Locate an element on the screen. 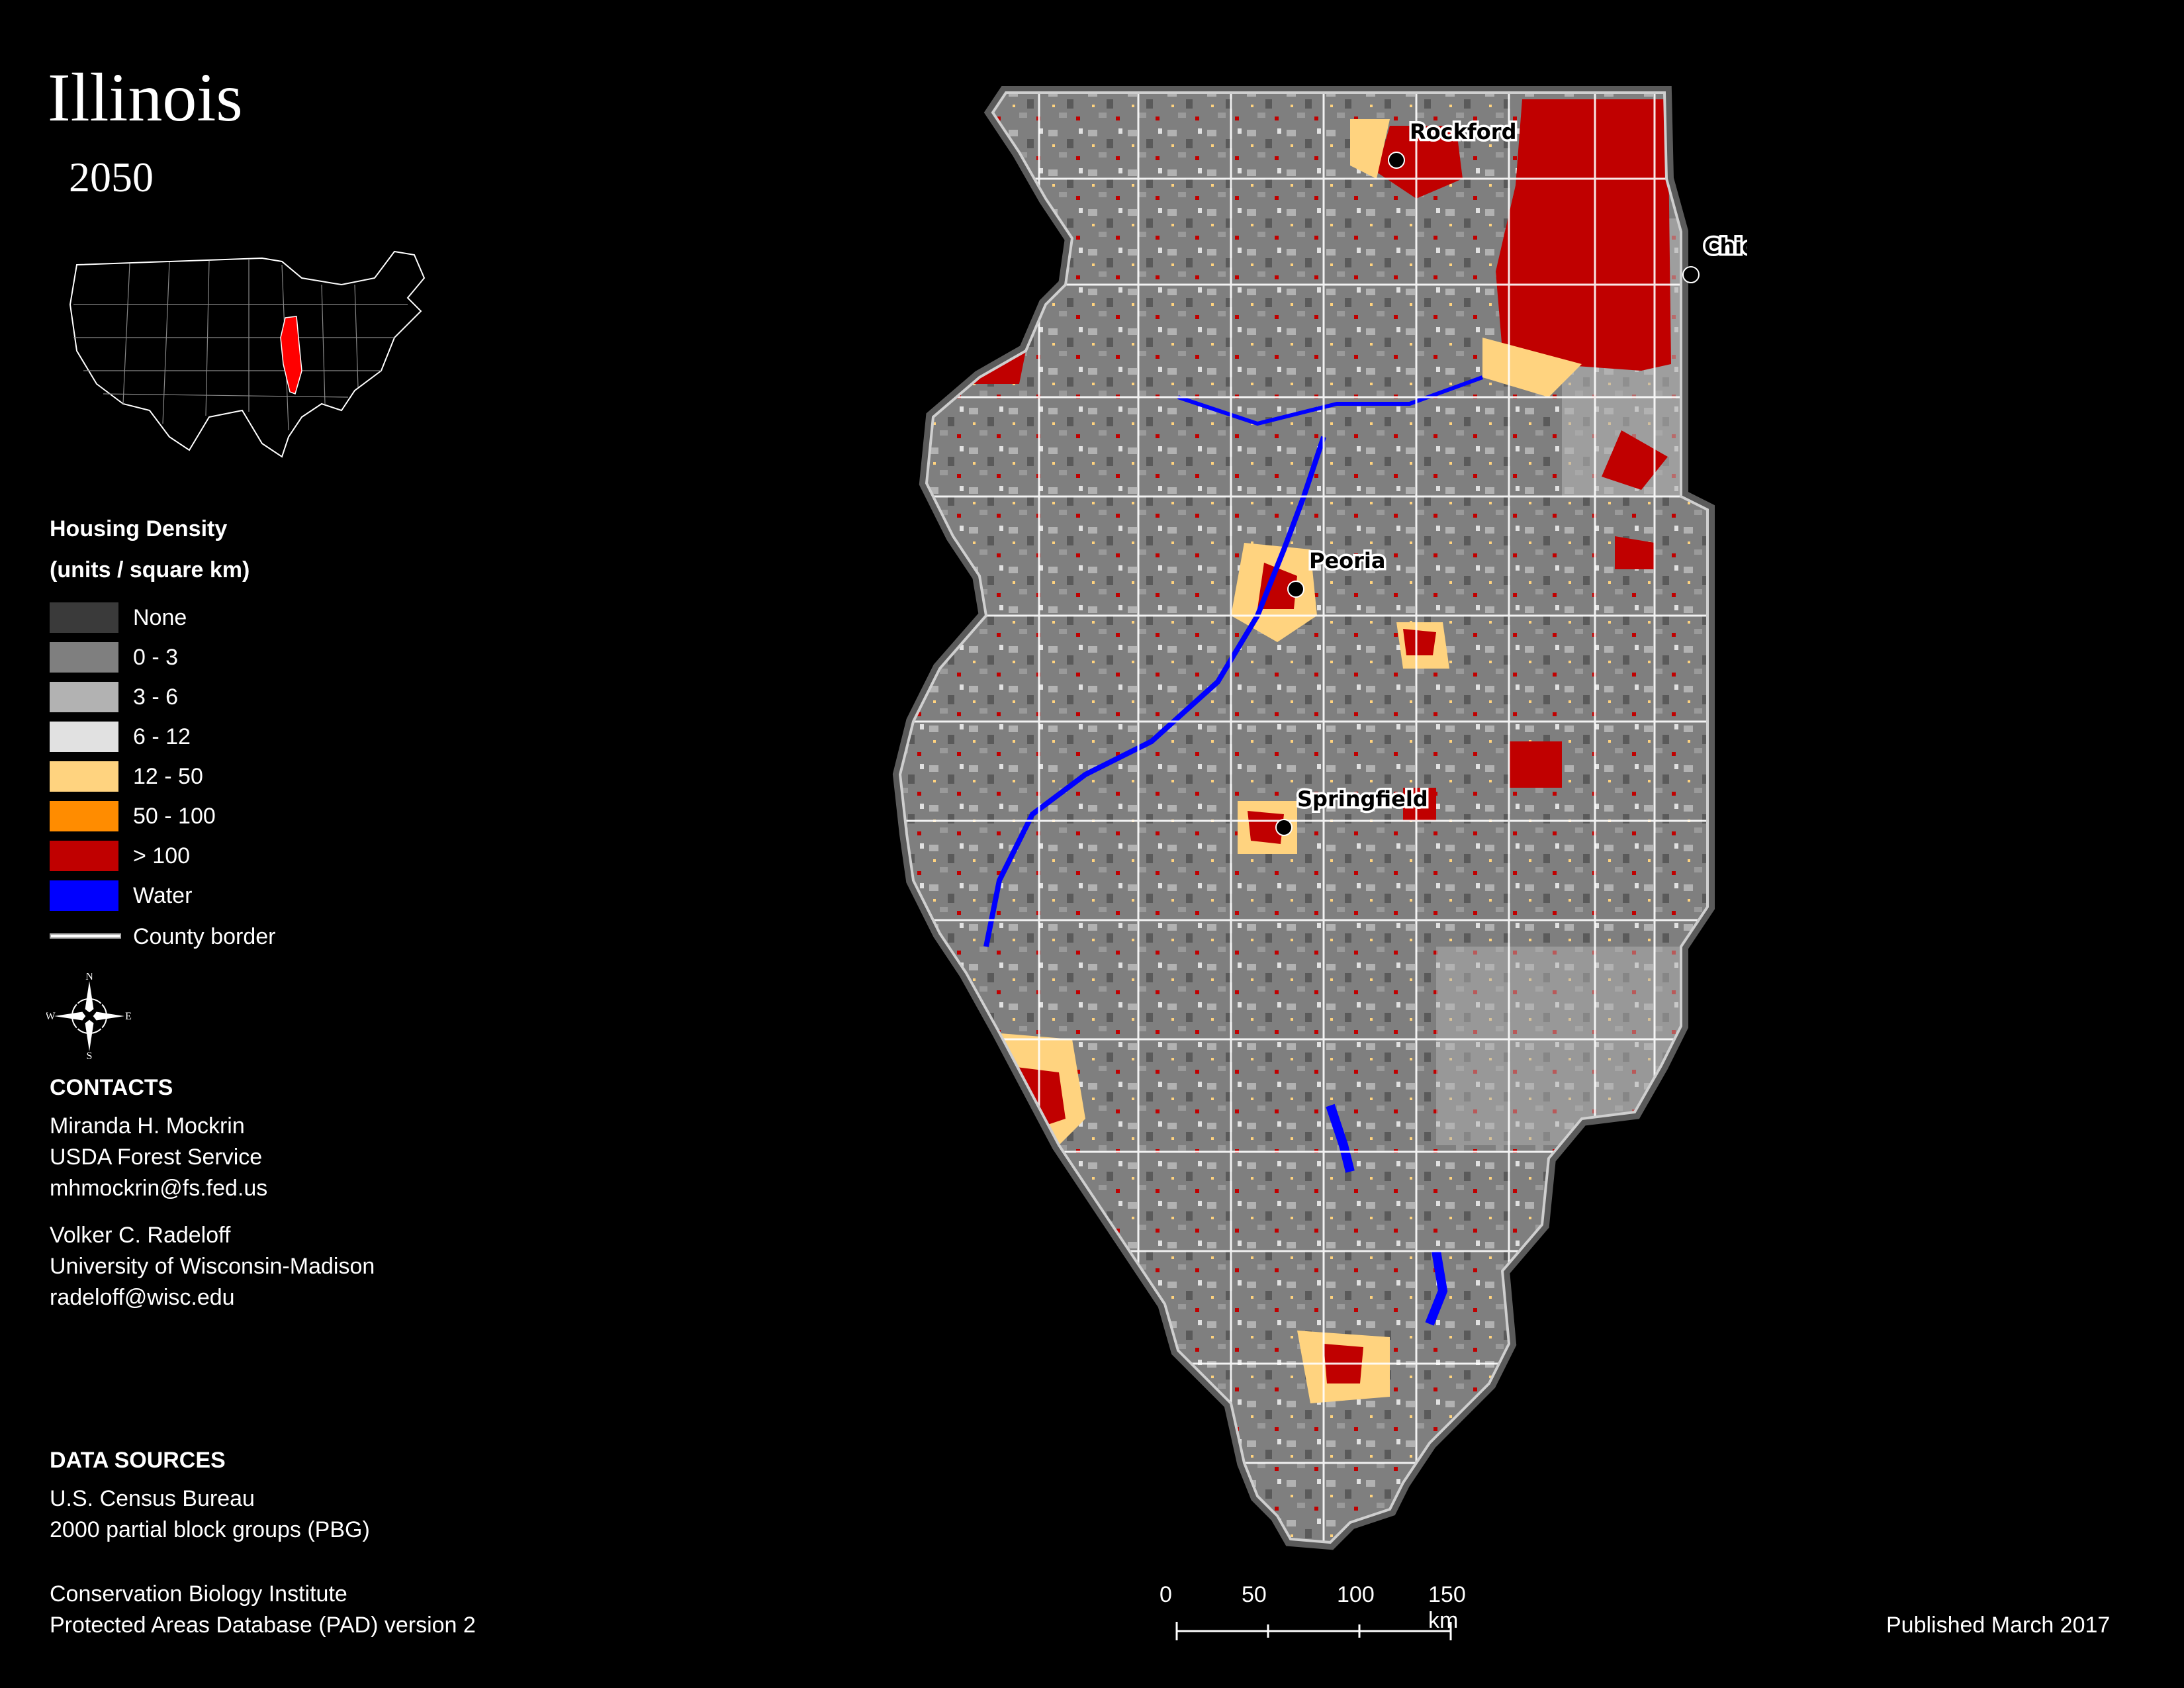  city-chicago: Chicago is located at coordinates (1715, 257).